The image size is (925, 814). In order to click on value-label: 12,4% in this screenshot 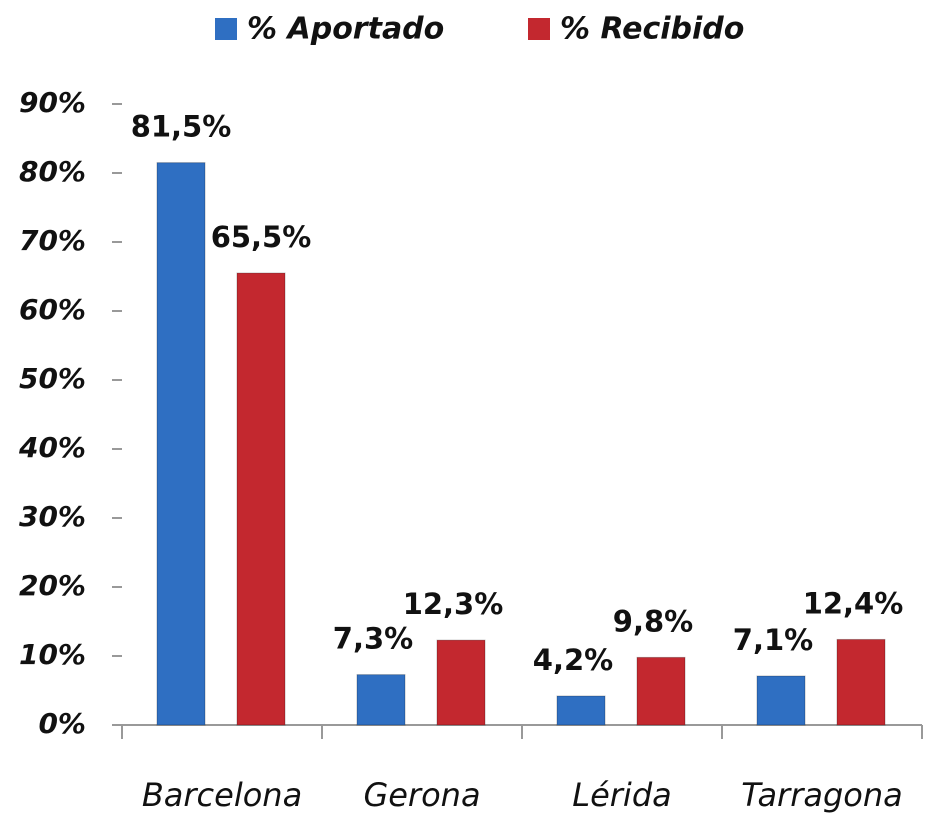, I will do `click(853, 603)`.